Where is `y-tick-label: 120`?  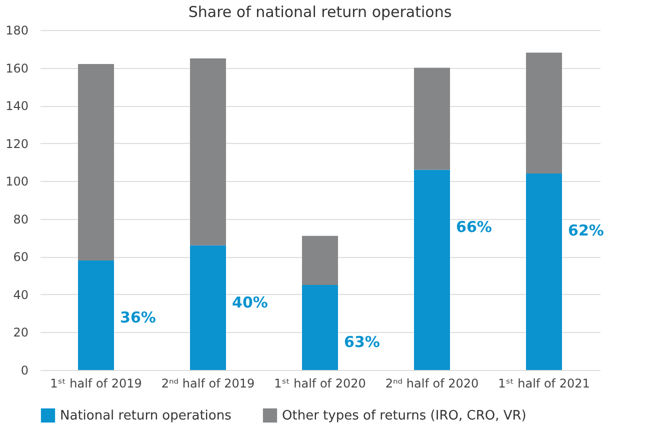
y-tick-label: 120 is located at coordinates (17, 143).